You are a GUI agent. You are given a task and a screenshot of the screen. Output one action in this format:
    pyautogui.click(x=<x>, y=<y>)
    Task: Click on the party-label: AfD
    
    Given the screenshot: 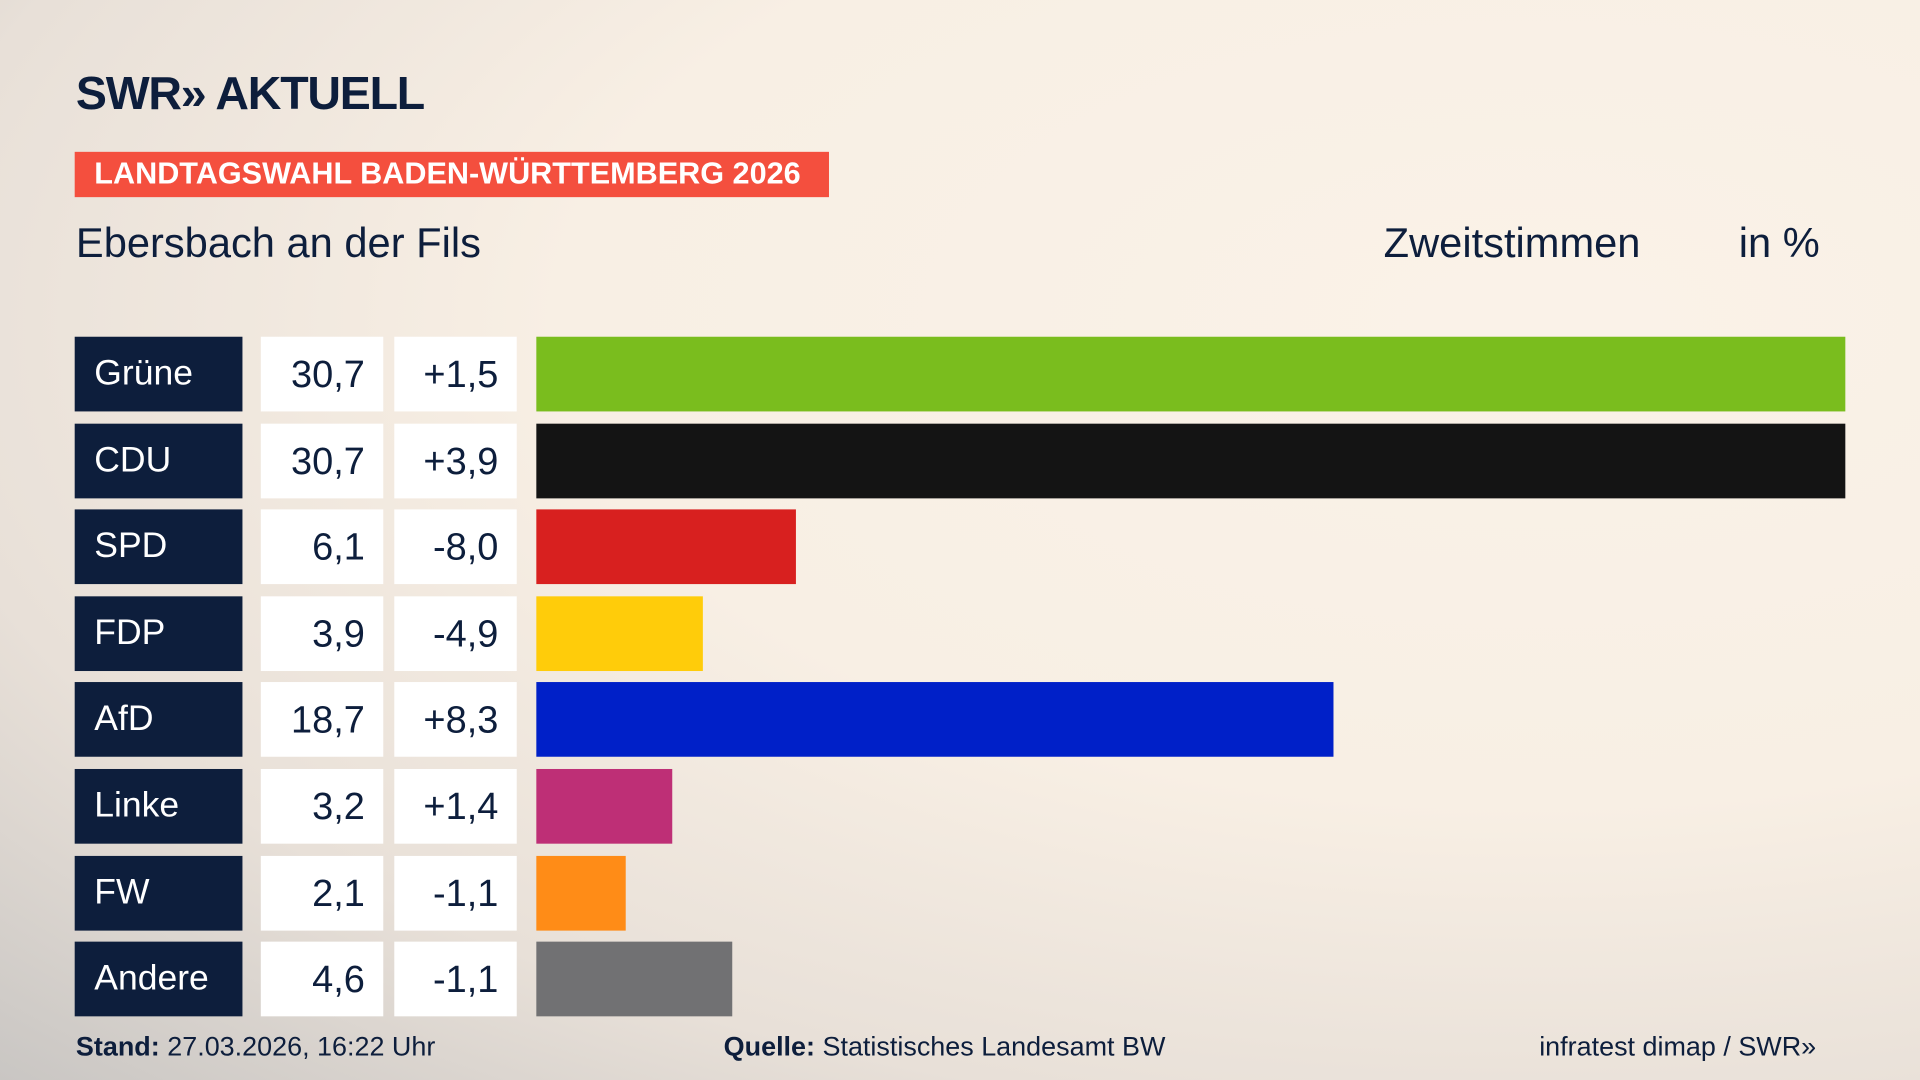 What is the action you would take?
    pyautogui.click(x=158, y=720)
    